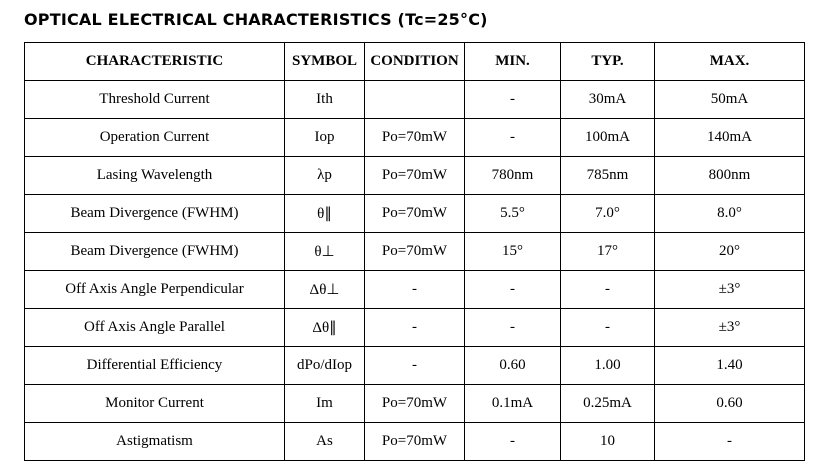 The height and width of the screenshot is (468, 826). I want to click on table-row: Astigmatism As Po=70mW - 10 -, so click(414, 441).